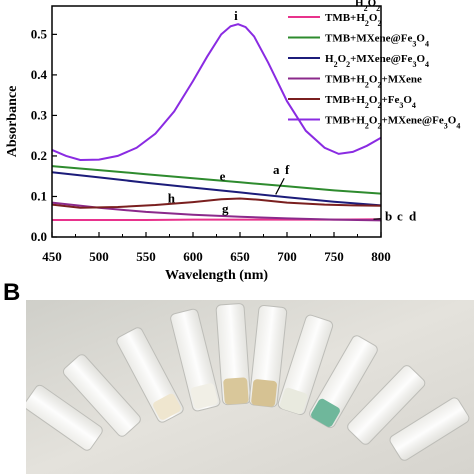  What do you see at coordinates (367, 6) in the screenshot?
I see `legend-partial-entry: H2O2` at bounding box center [367, 6].